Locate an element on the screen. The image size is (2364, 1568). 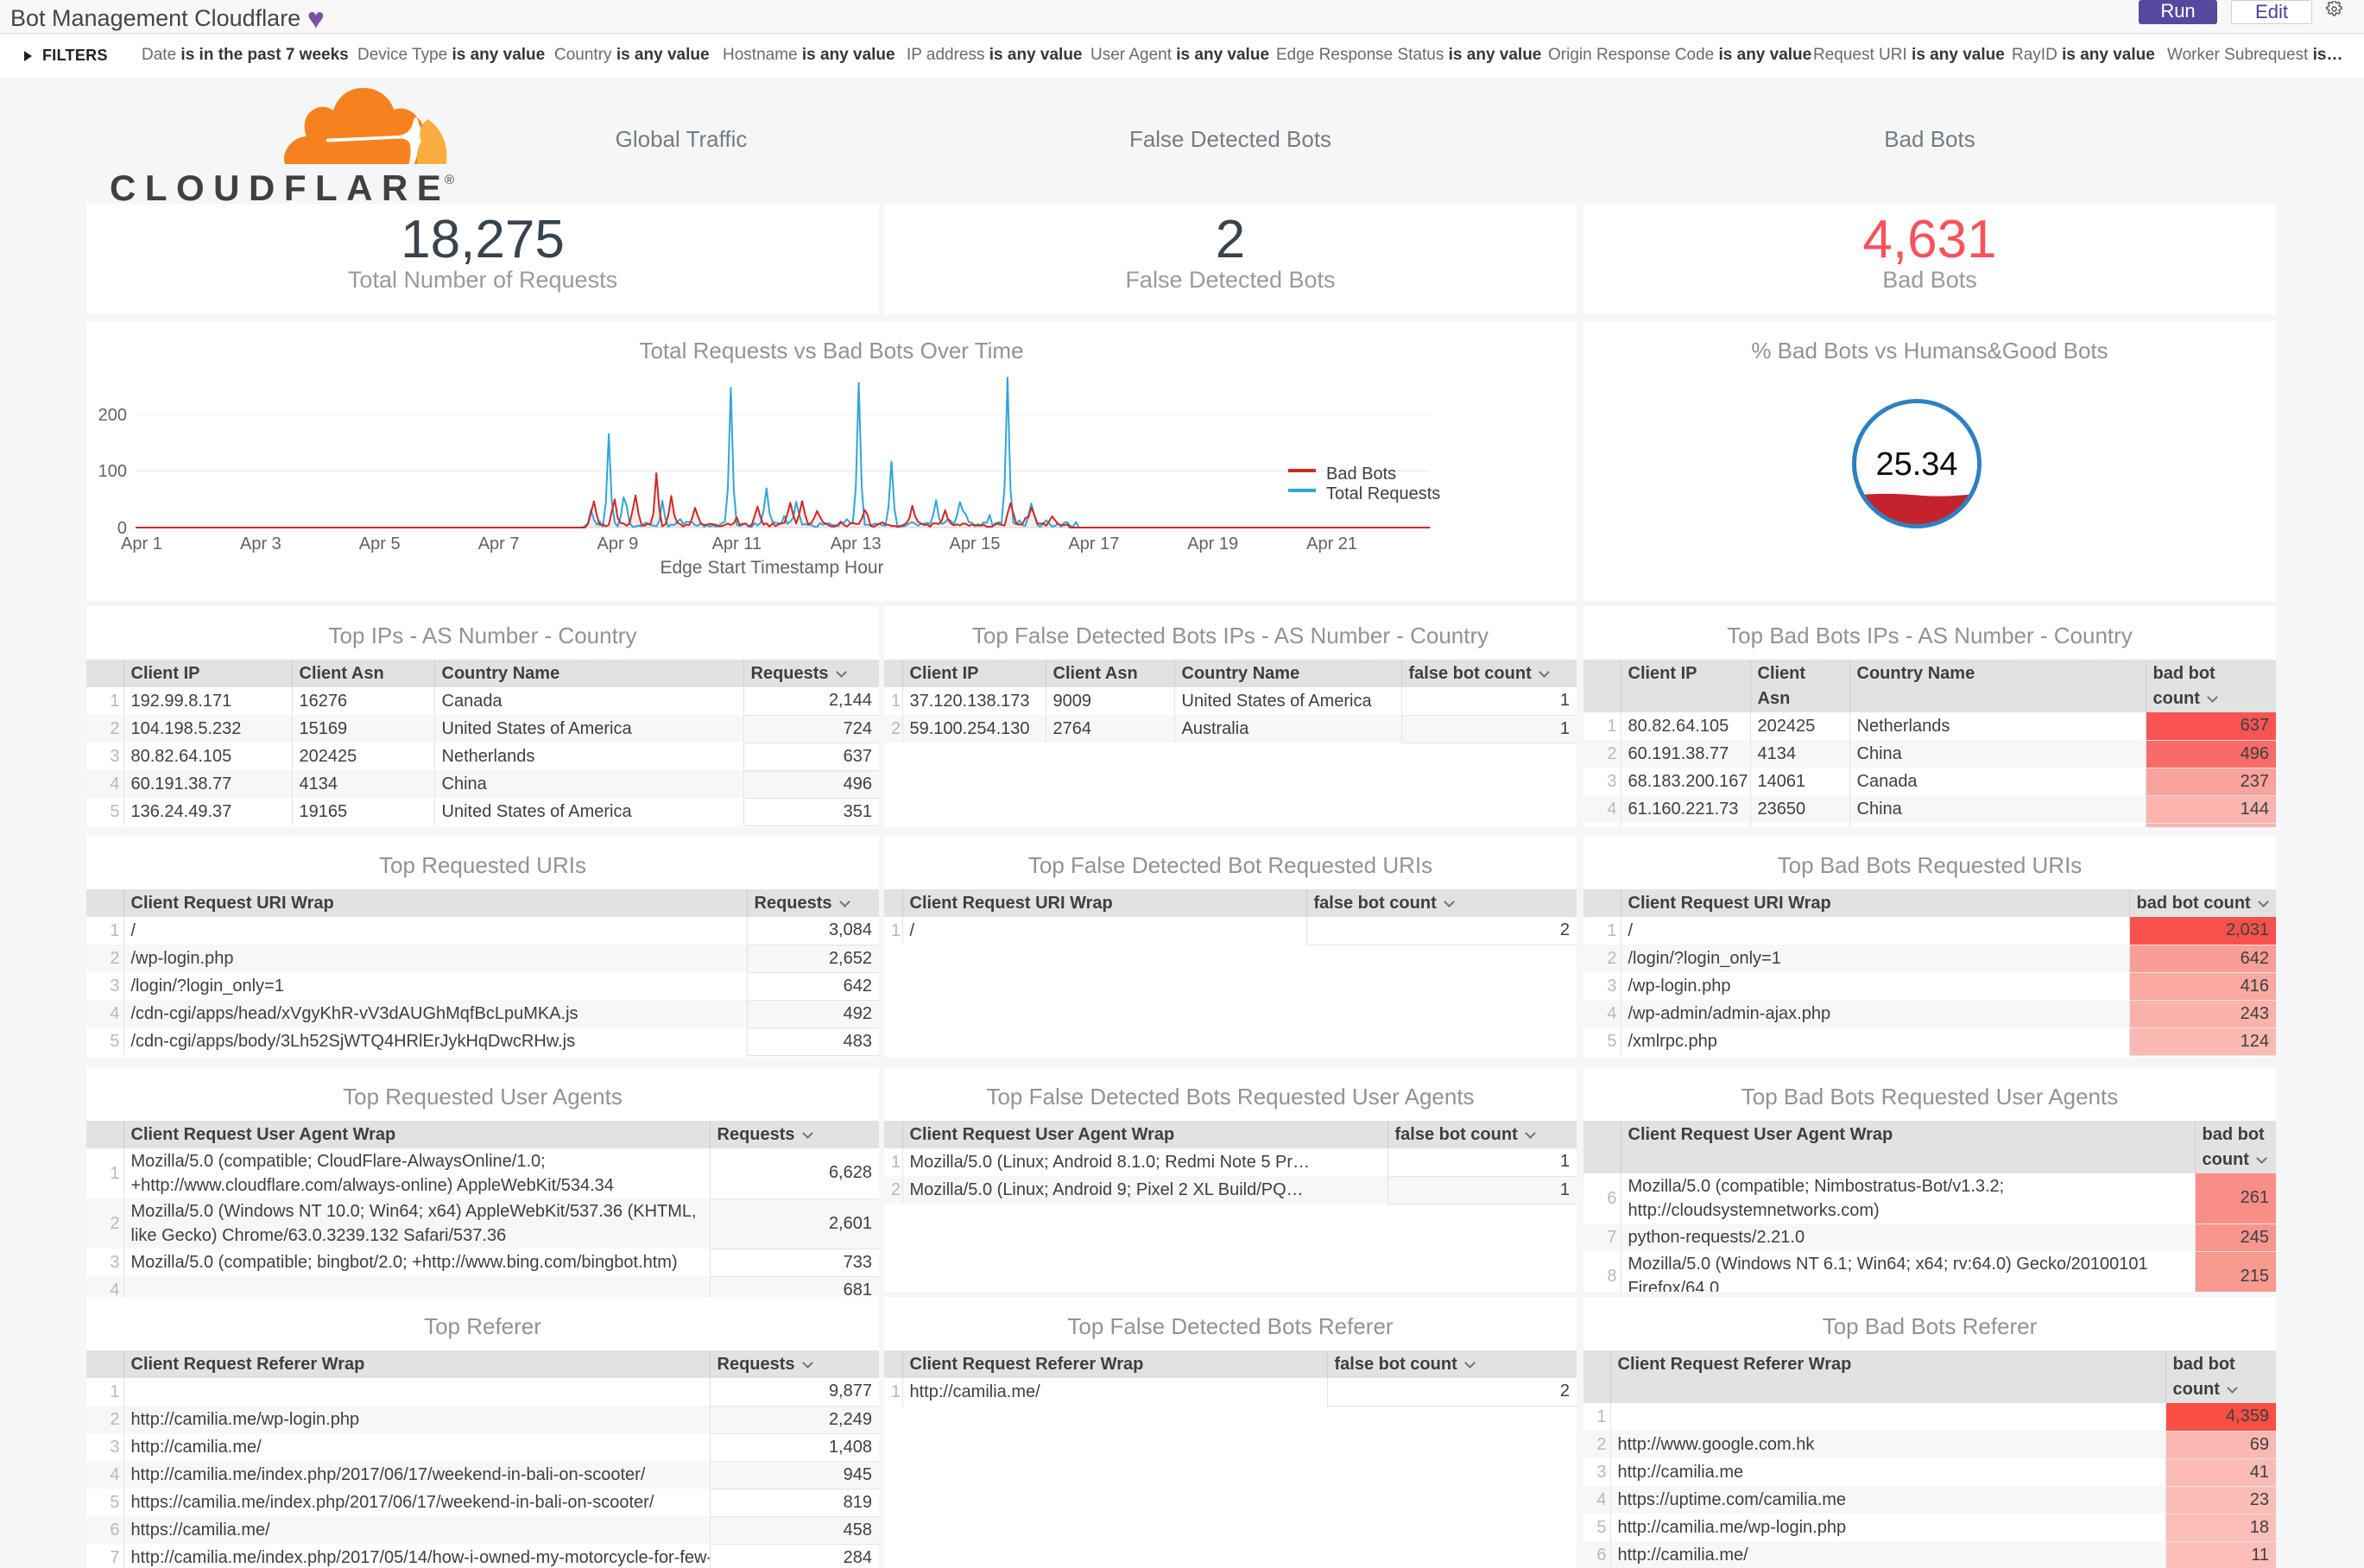
svg-text: Edge Start Timestamp Hour is located at coordinates (771, 568).